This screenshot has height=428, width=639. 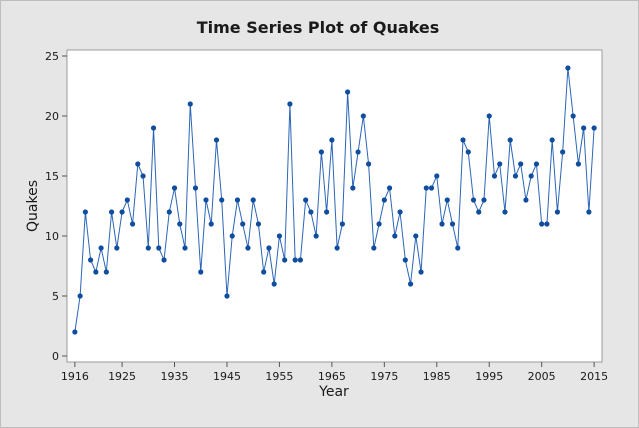 What do you see at coordinates (169, 212) in the screenshot?
I see `data-point-1934` at bounding box center [169, 212].